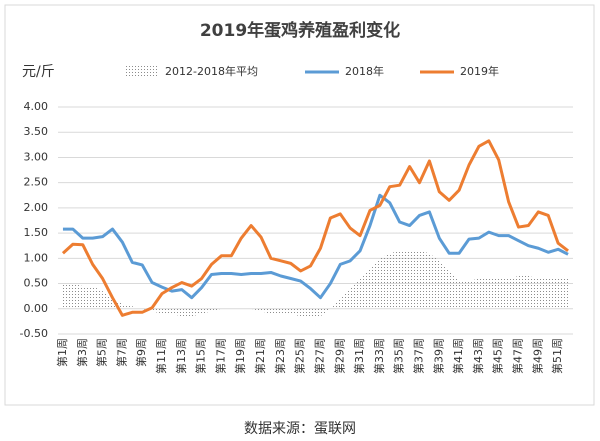 Image resolution: width=600 pixels, height=441 pixels. I want to click on x-tick-label: 第21周, so click(260, 356).